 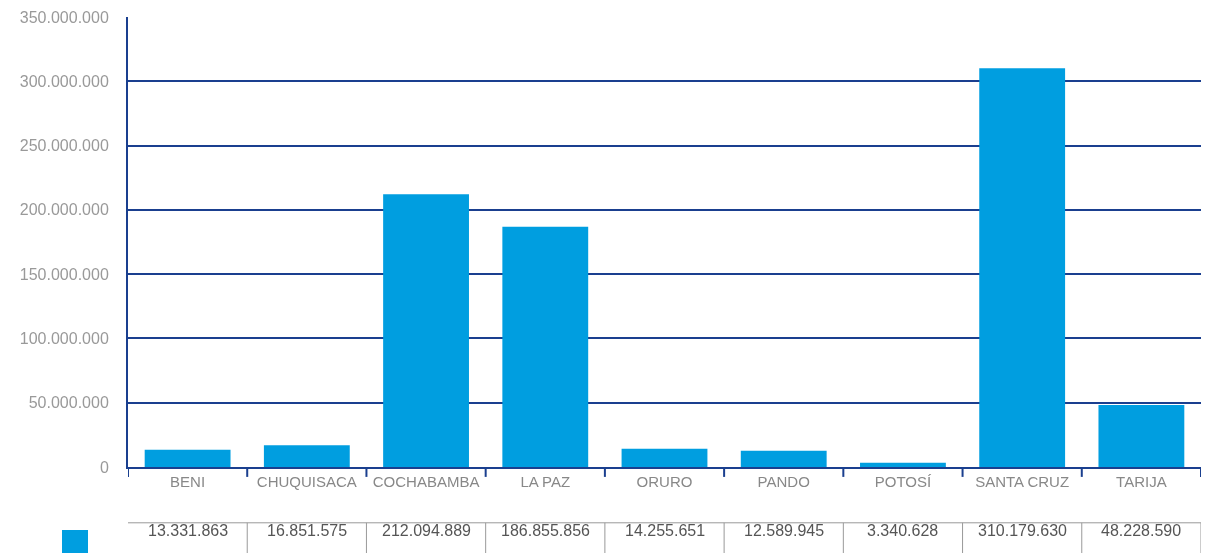 I want to click on data-label: 16.851.575, so click(x=307, y=530).